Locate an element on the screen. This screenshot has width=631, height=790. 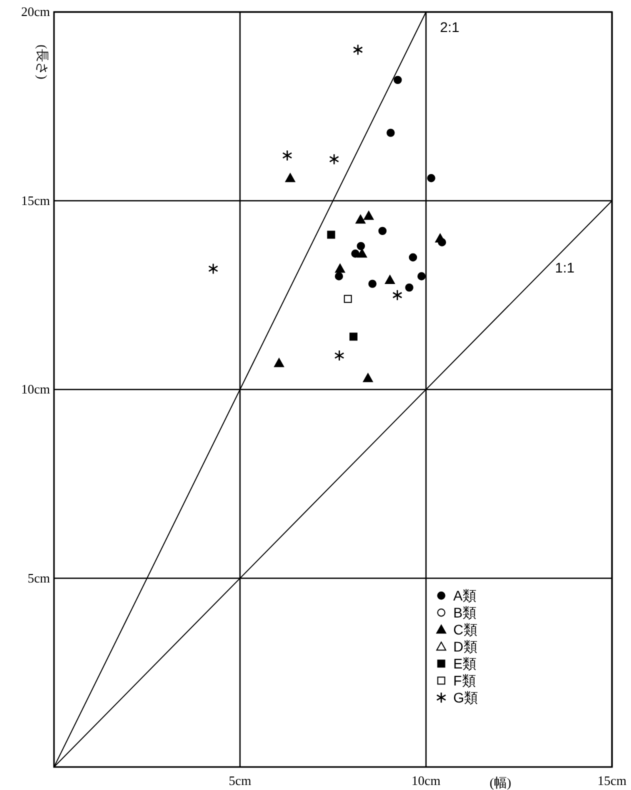
y-tick-label: 15cm is located at coordinates (35, 200).